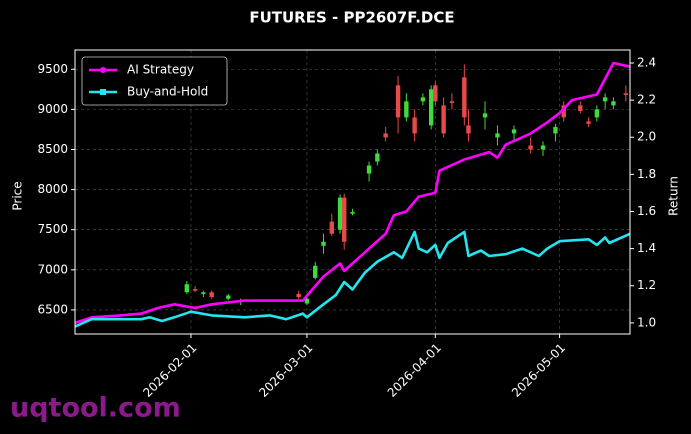  Describe the element at coordinates (646, 174) in the screenshot. I see `y2-tick-label: 1.8` at that location.